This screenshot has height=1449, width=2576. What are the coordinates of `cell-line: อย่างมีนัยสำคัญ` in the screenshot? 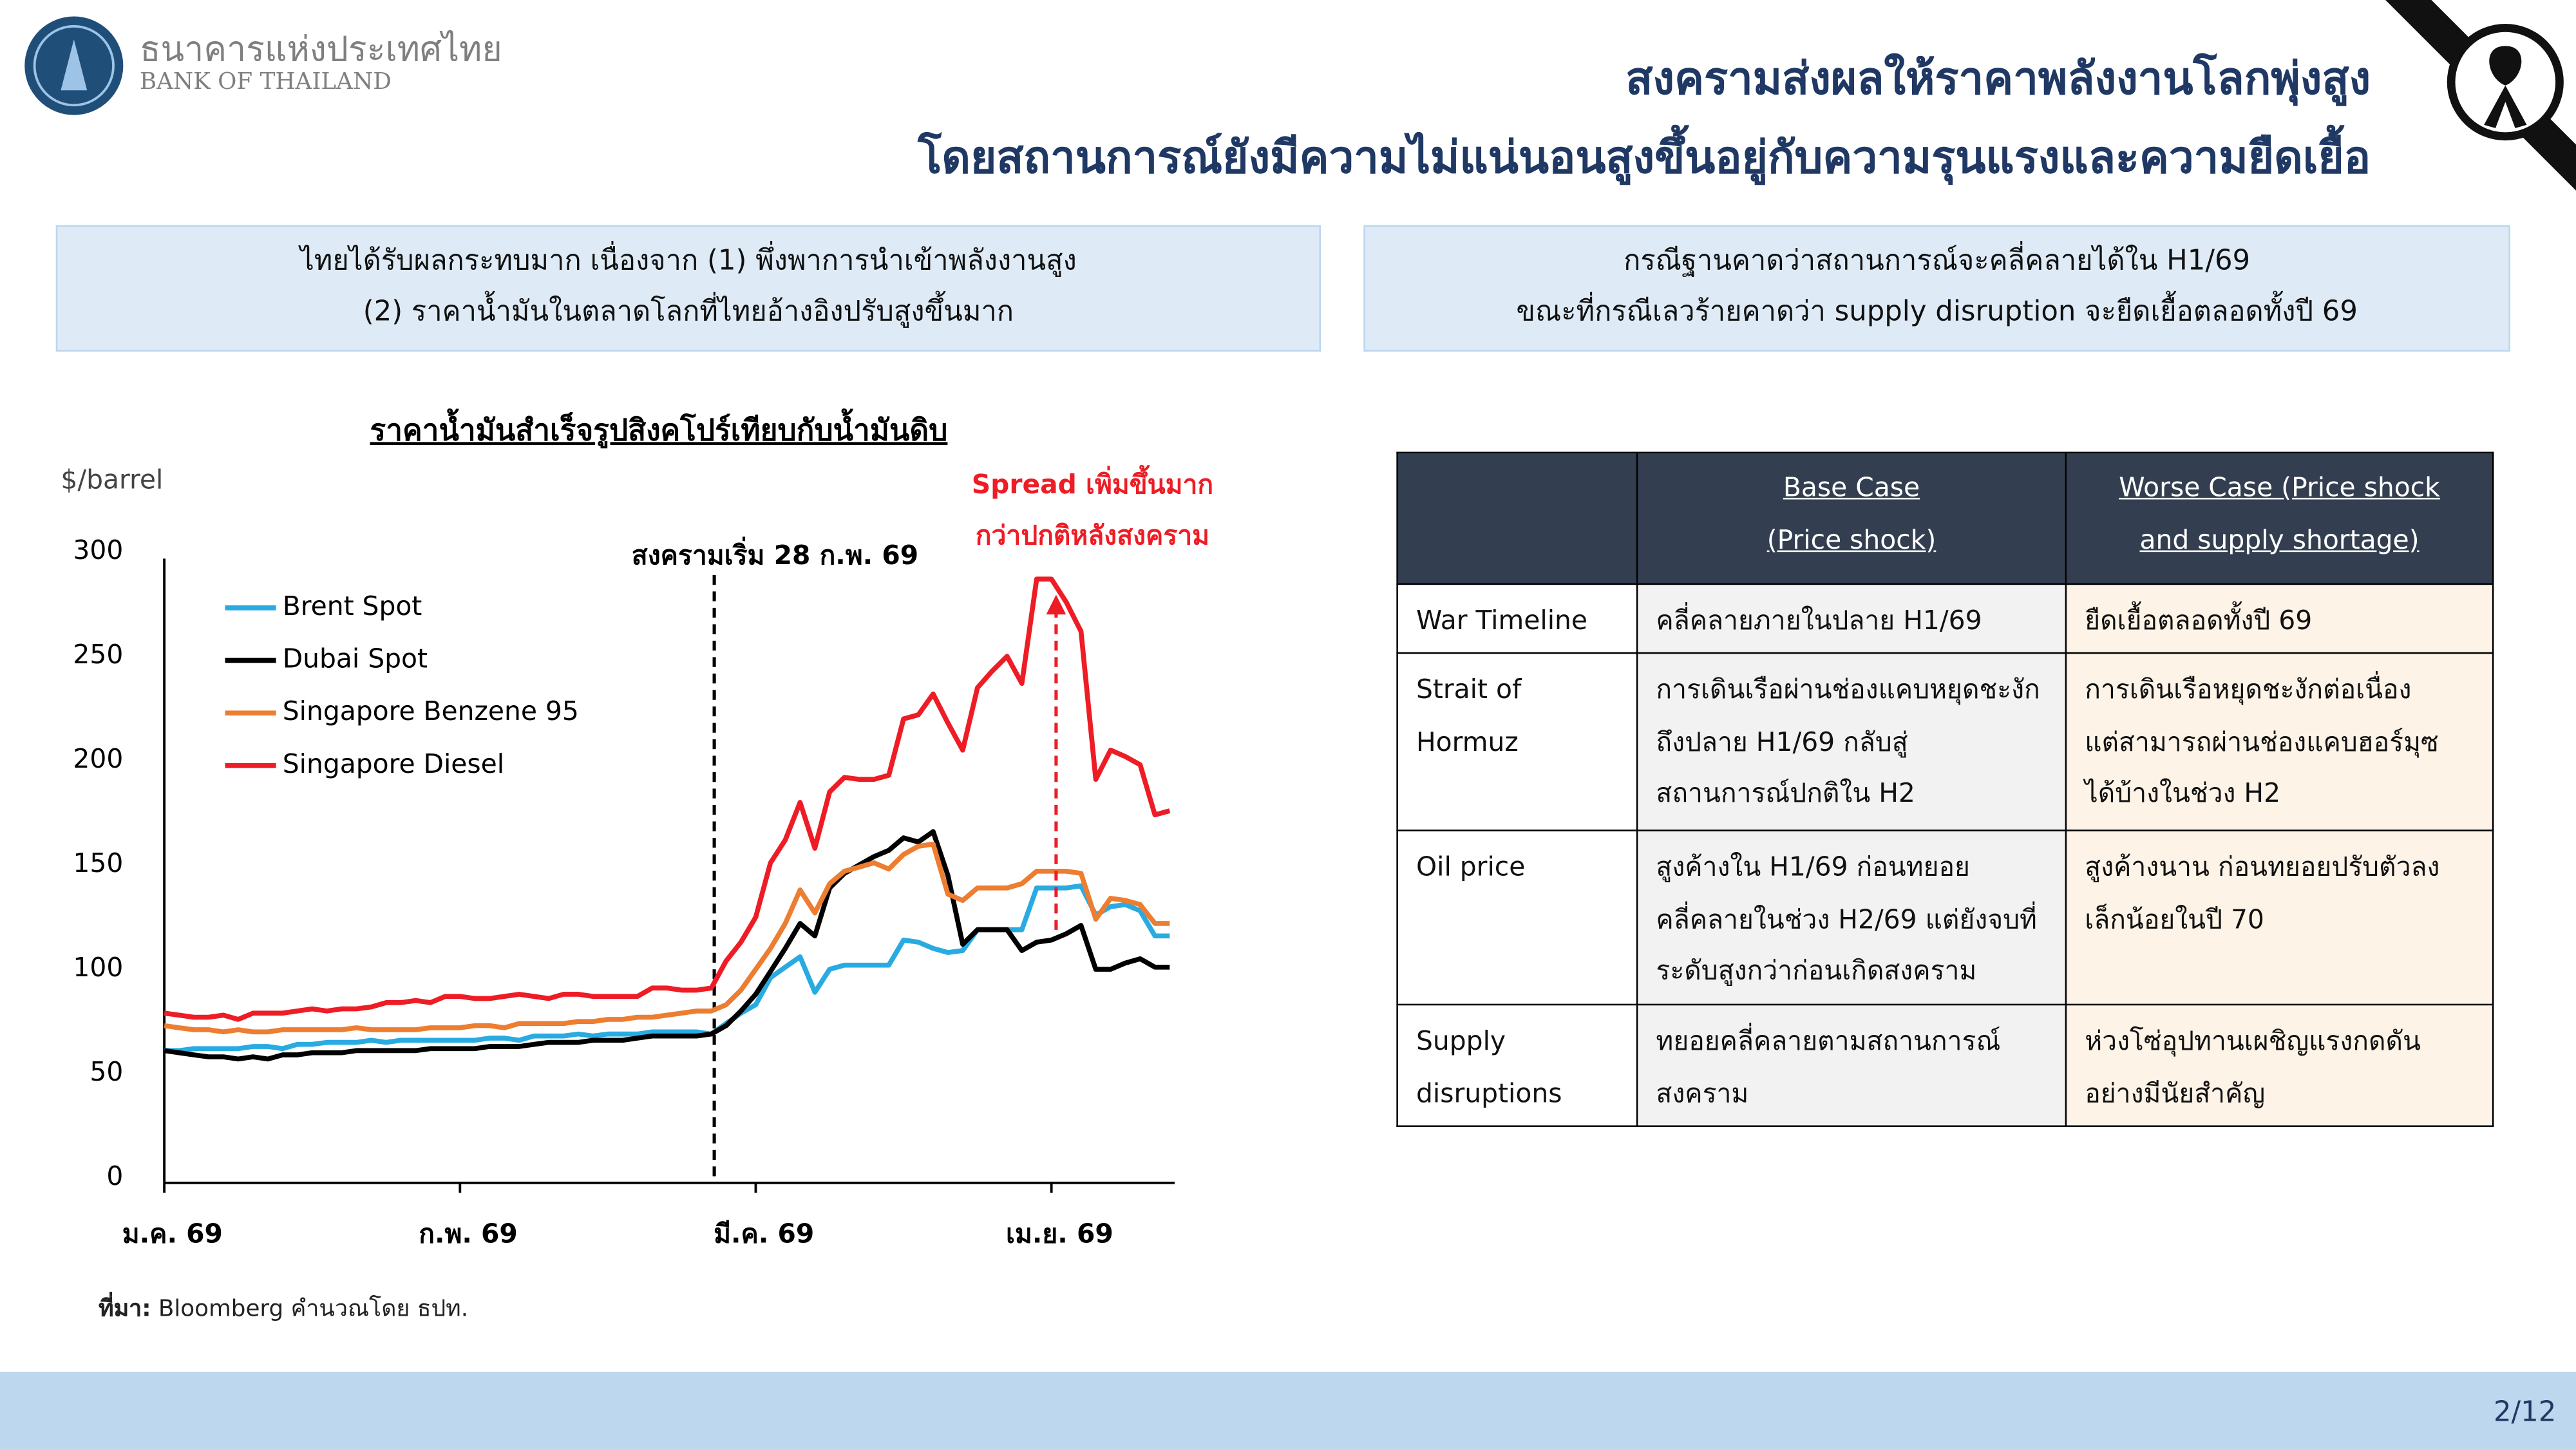 It's located at (2175, 1092).